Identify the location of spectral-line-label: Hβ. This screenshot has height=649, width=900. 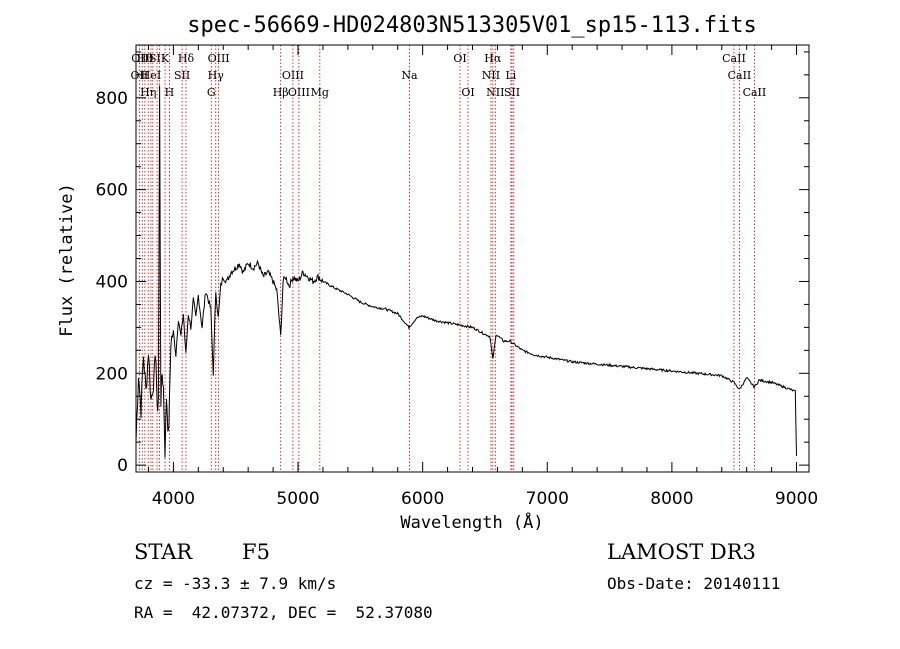
(281, 92).